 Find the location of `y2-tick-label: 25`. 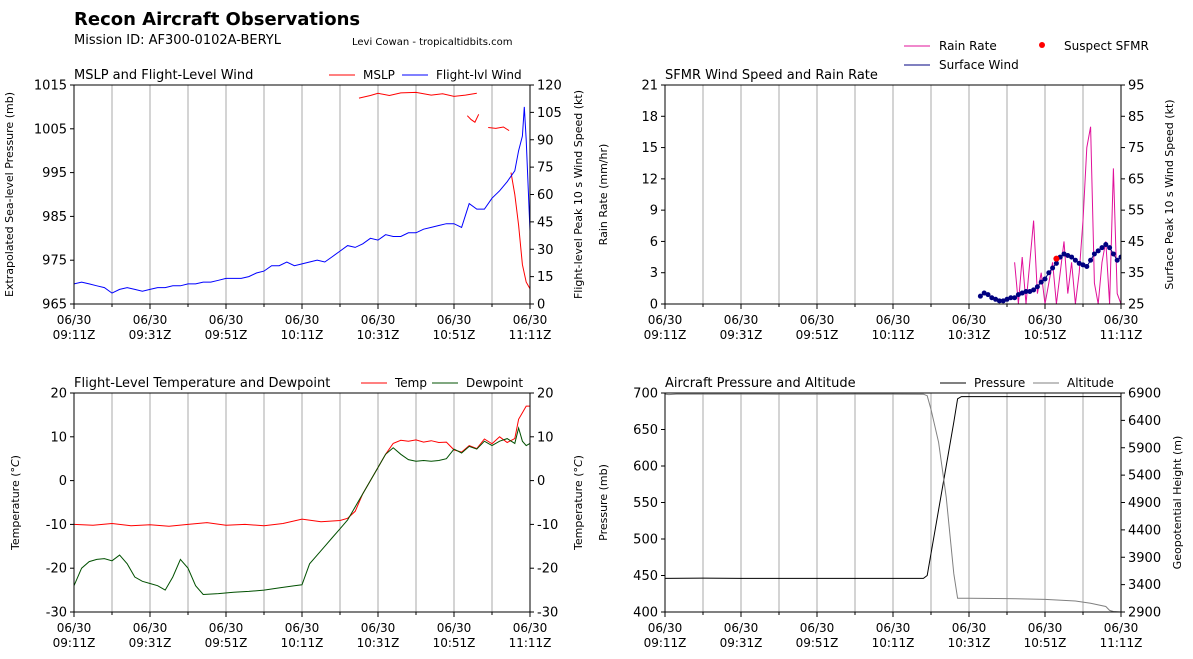

y2-tick-label: 25 is located at coordinates (1136, 305).